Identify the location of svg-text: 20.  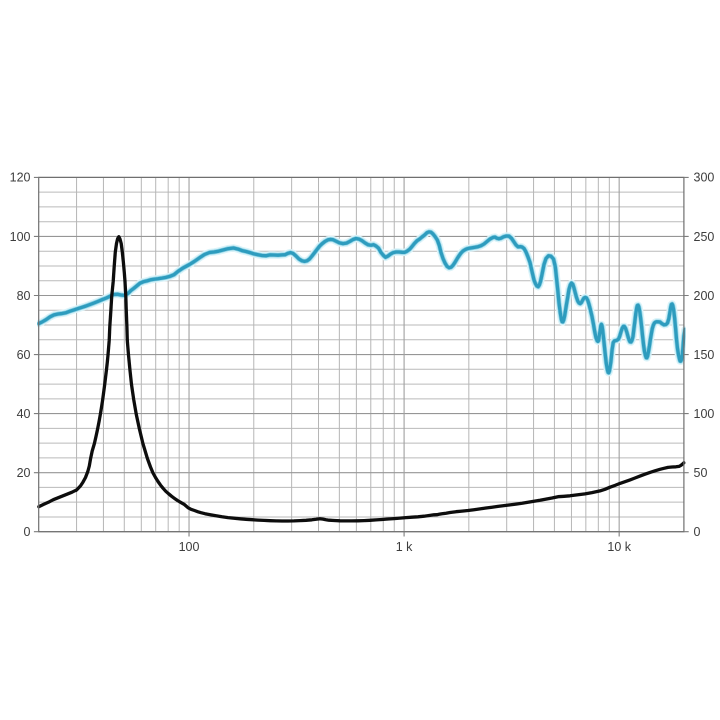
(24, 473).